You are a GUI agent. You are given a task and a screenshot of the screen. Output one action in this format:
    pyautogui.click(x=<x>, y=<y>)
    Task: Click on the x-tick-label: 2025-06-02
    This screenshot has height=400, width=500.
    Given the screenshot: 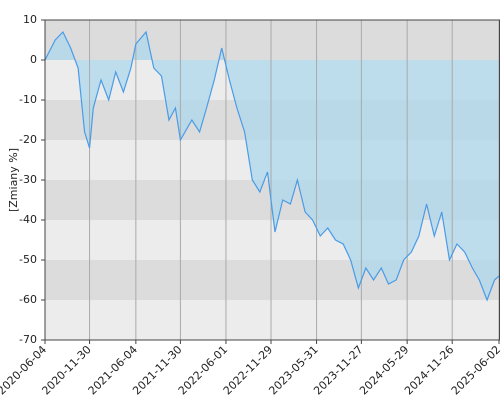 What is the action you would take?
    pyautogui.click(x=474, y=370)
    